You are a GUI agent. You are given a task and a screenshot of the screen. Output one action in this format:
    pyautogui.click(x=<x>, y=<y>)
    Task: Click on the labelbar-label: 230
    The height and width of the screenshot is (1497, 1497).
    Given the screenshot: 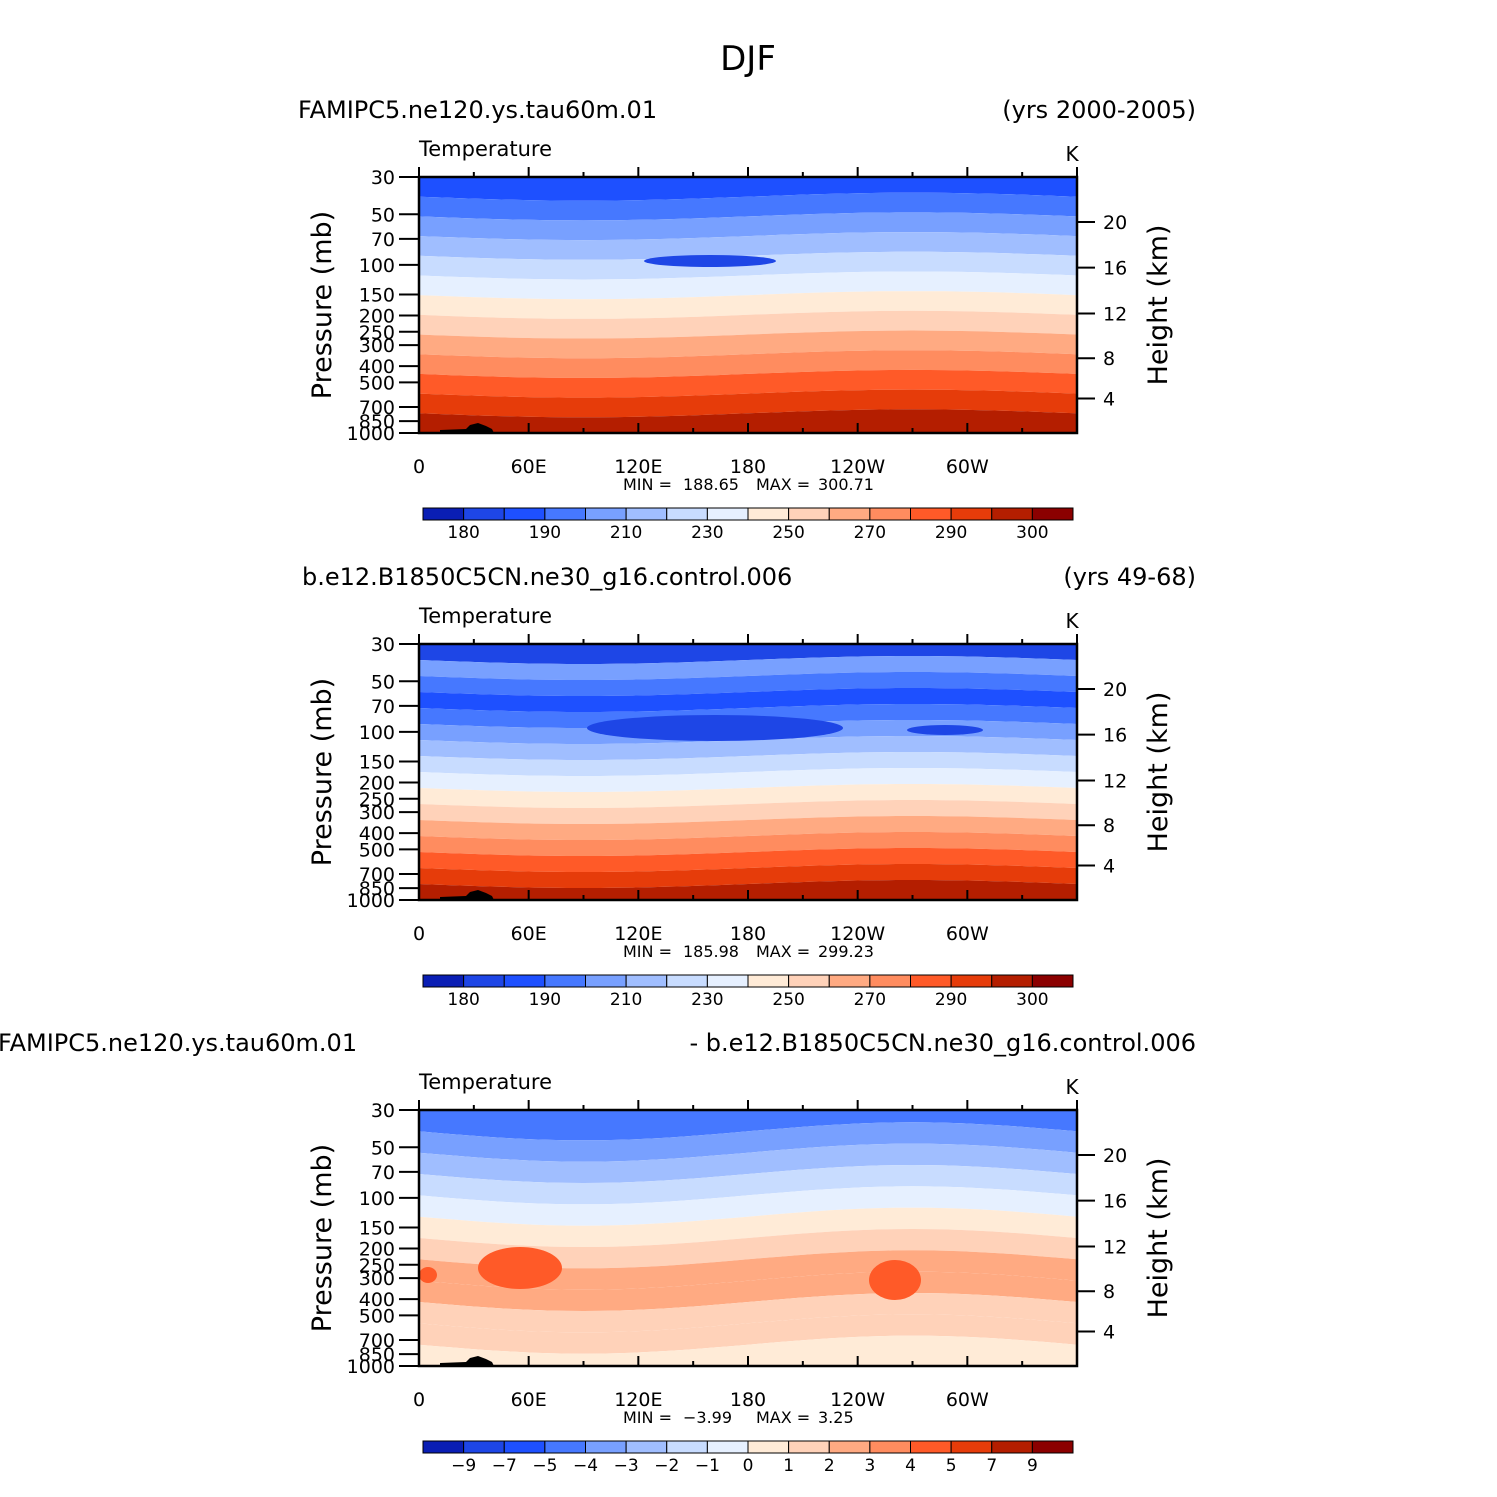 What is the action you would take?
    pyautogui.click(x=707, y=533)
    